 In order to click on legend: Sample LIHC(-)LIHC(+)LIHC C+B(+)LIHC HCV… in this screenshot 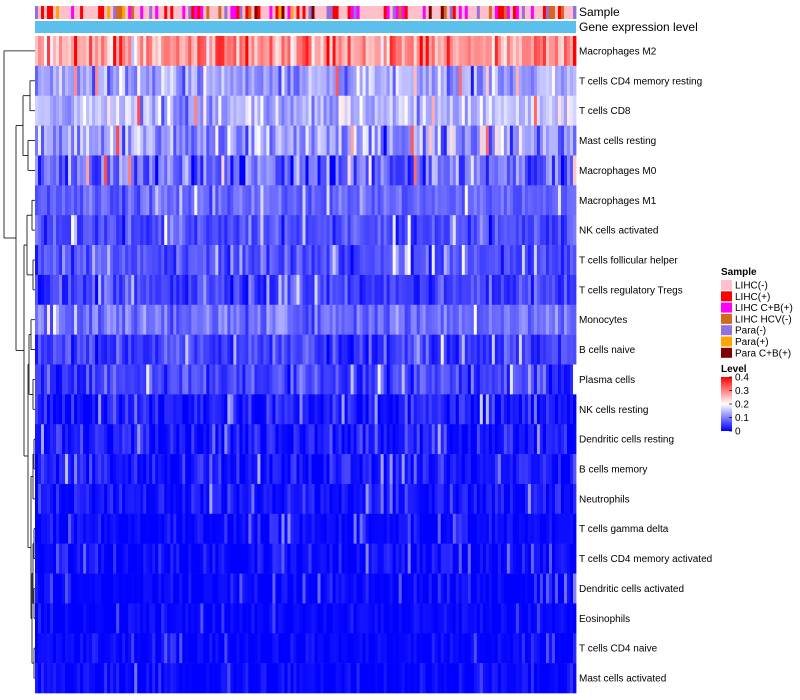, I will do `click(757, 352)`.